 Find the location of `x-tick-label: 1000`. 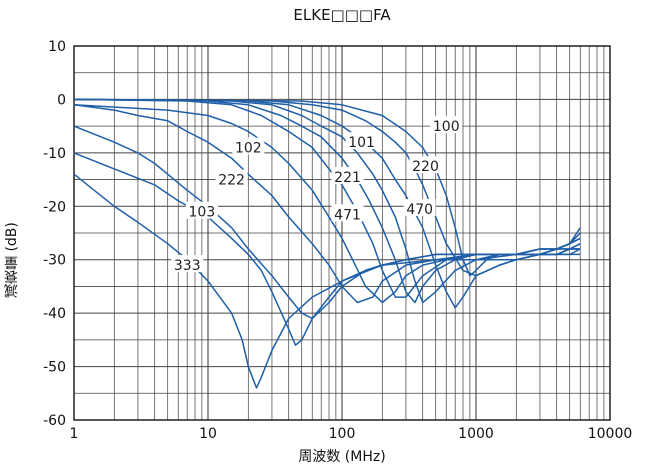

x-tick-label: 1000 is located at coordinates (476, 434).